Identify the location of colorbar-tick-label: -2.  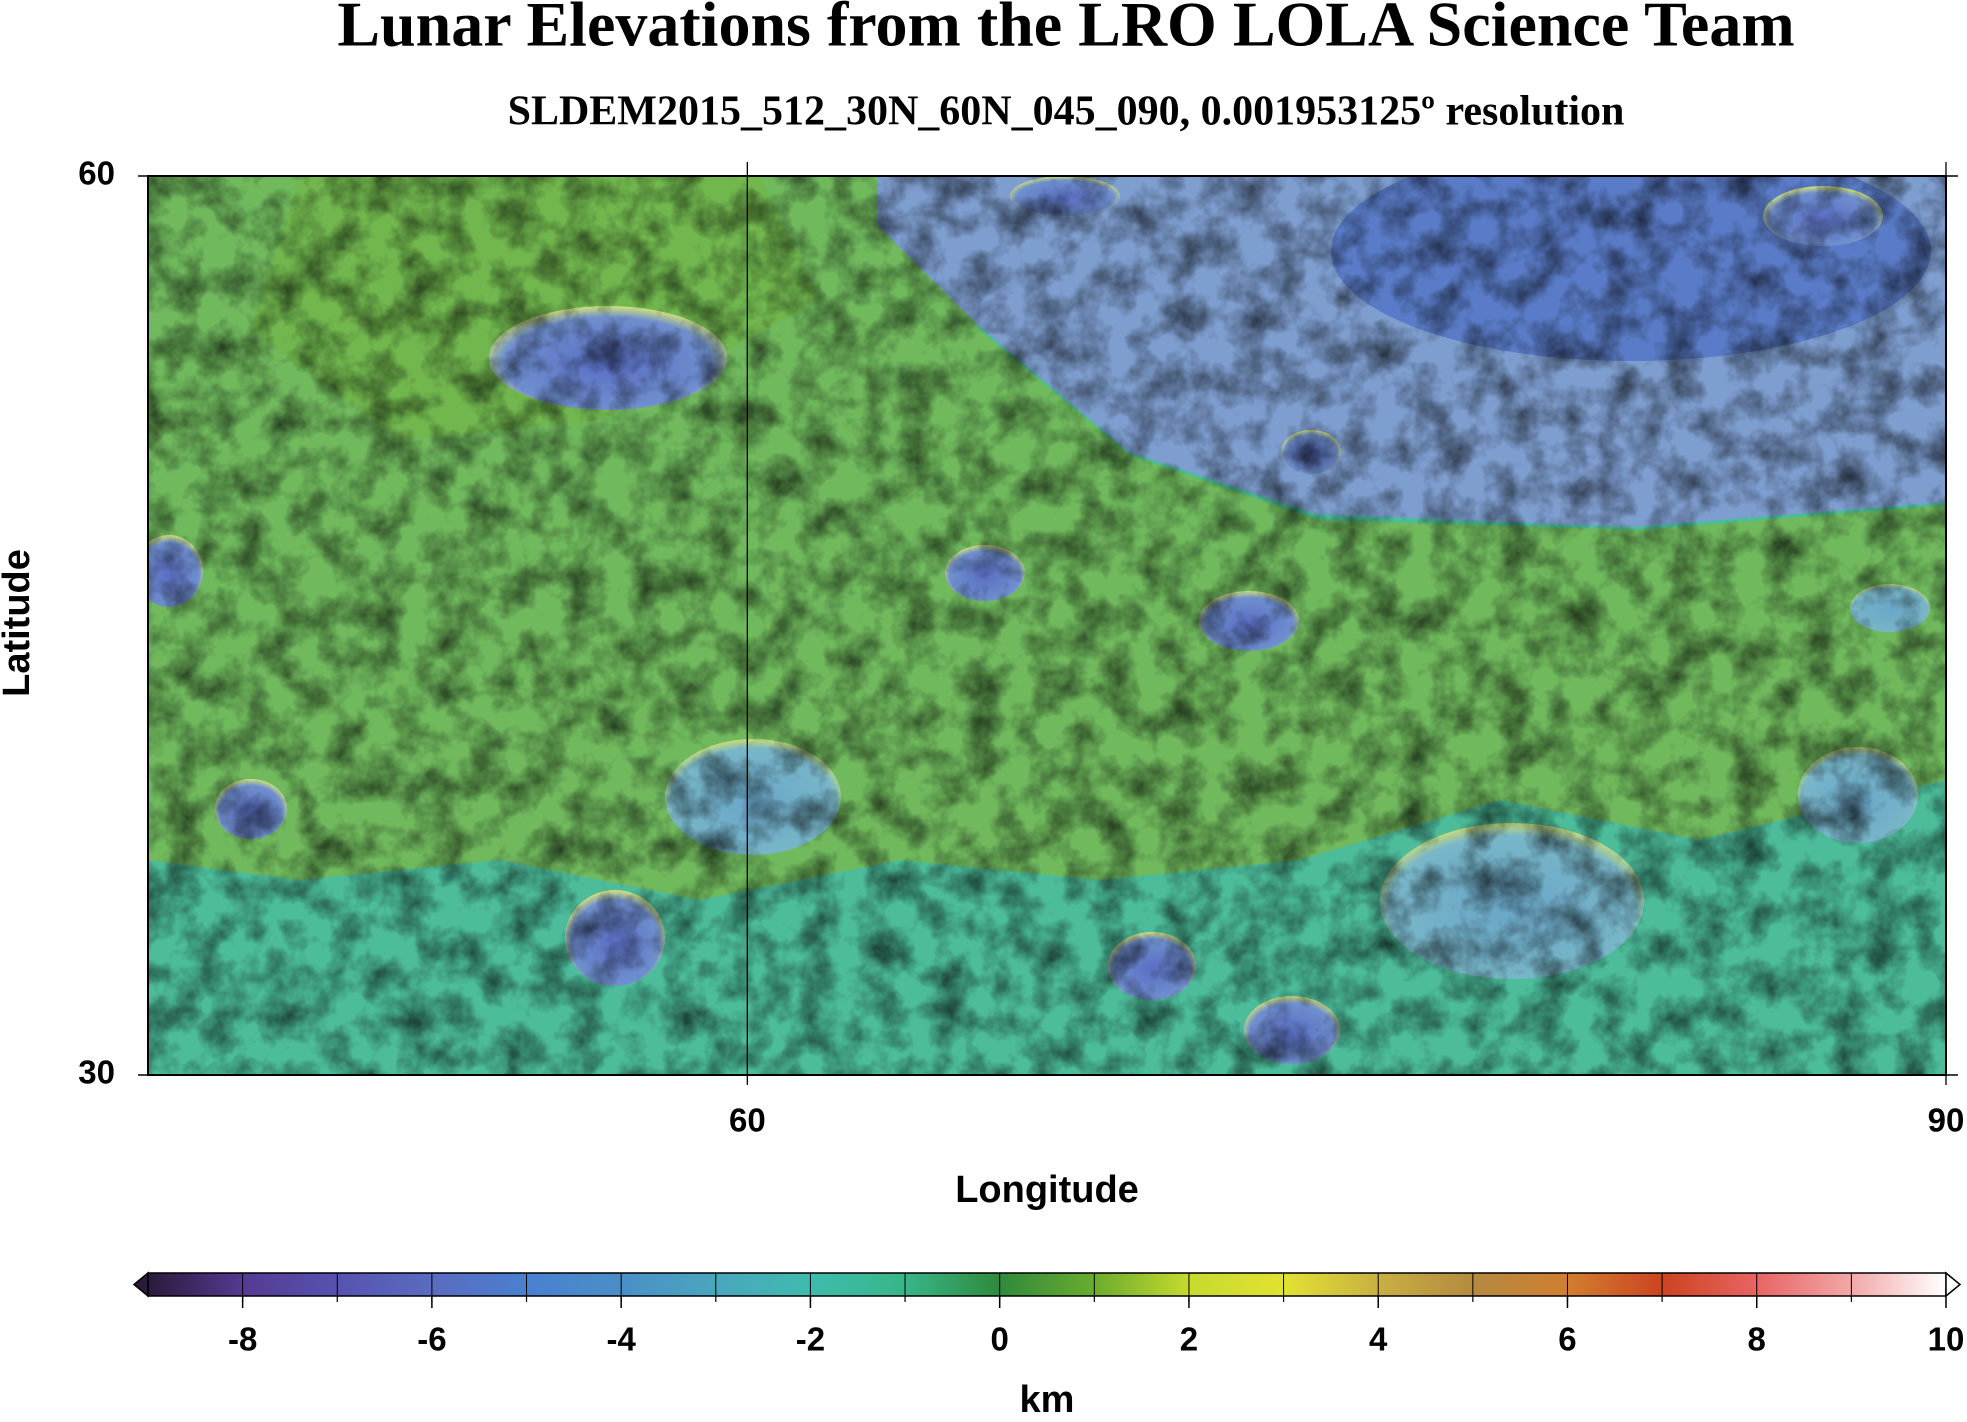
(810, 1339).